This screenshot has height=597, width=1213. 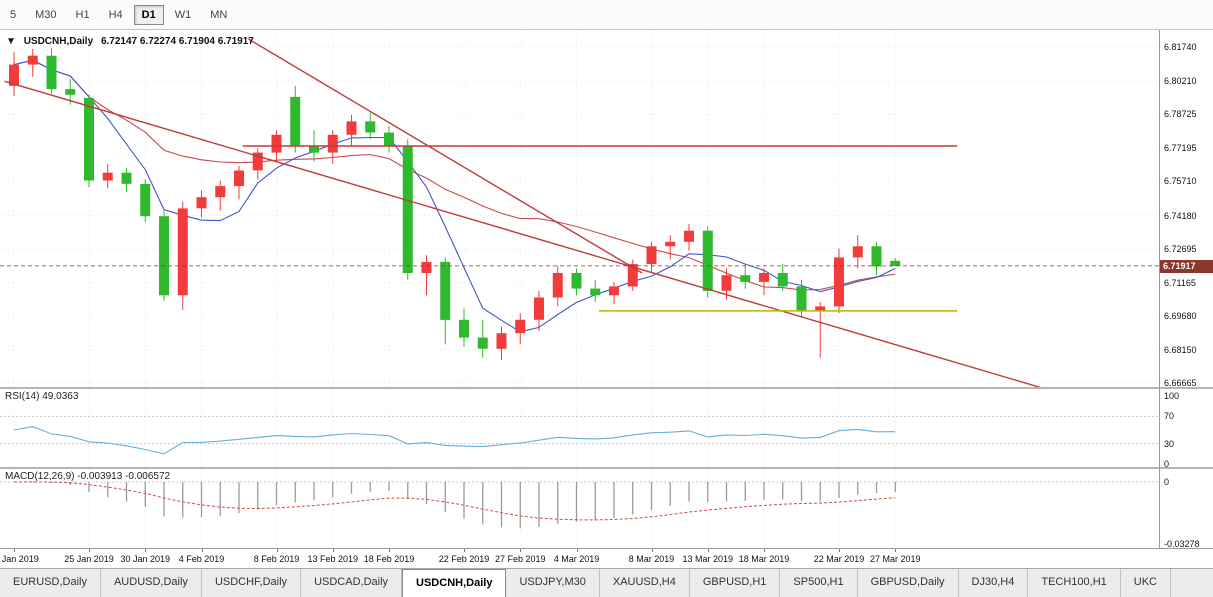 What do you see at coordinates (50, 583) in the screenshot?
I see `tab-eurusd-daily: EURUSD,Daily` at bounding box center [50, 583].